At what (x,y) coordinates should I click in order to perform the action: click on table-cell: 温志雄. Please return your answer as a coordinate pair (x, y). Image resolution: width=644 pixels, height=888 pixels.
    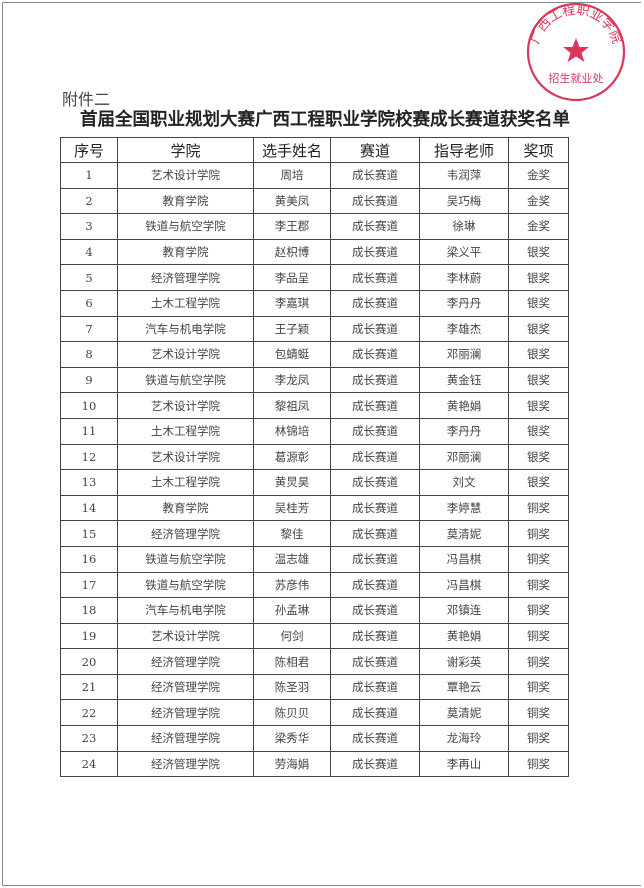
    Looking at the image, I should click on (292, 559).